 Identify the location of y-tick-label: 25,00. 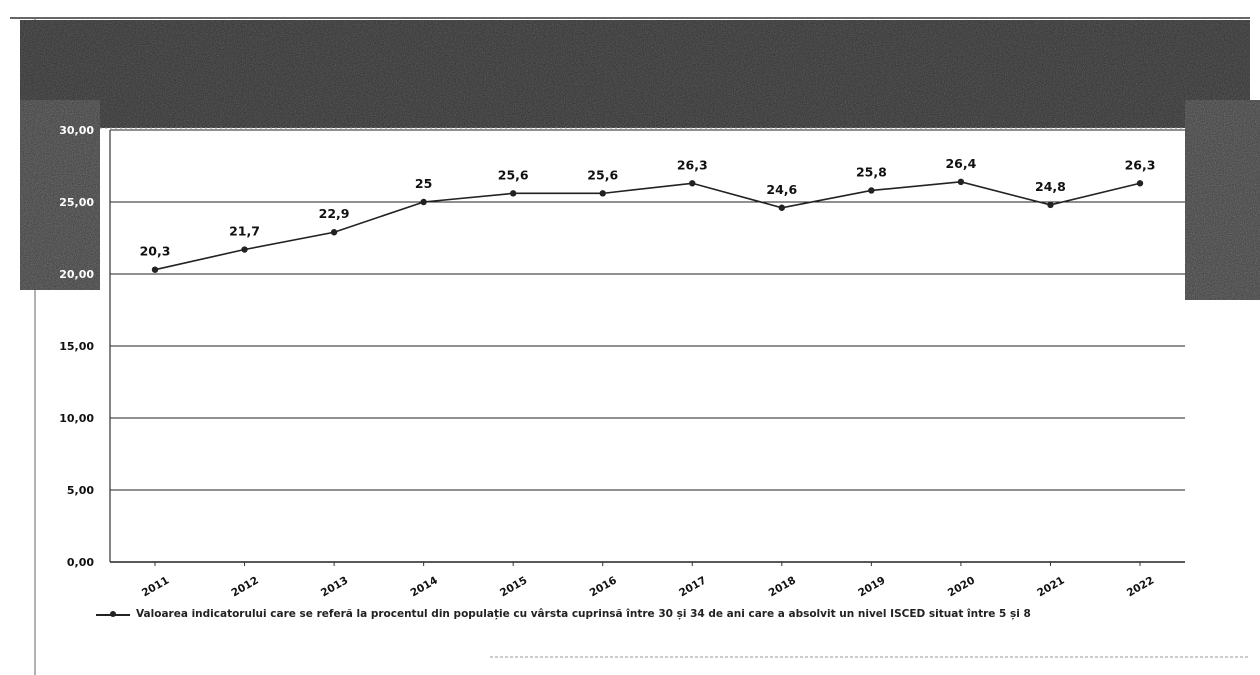
(76, 202).